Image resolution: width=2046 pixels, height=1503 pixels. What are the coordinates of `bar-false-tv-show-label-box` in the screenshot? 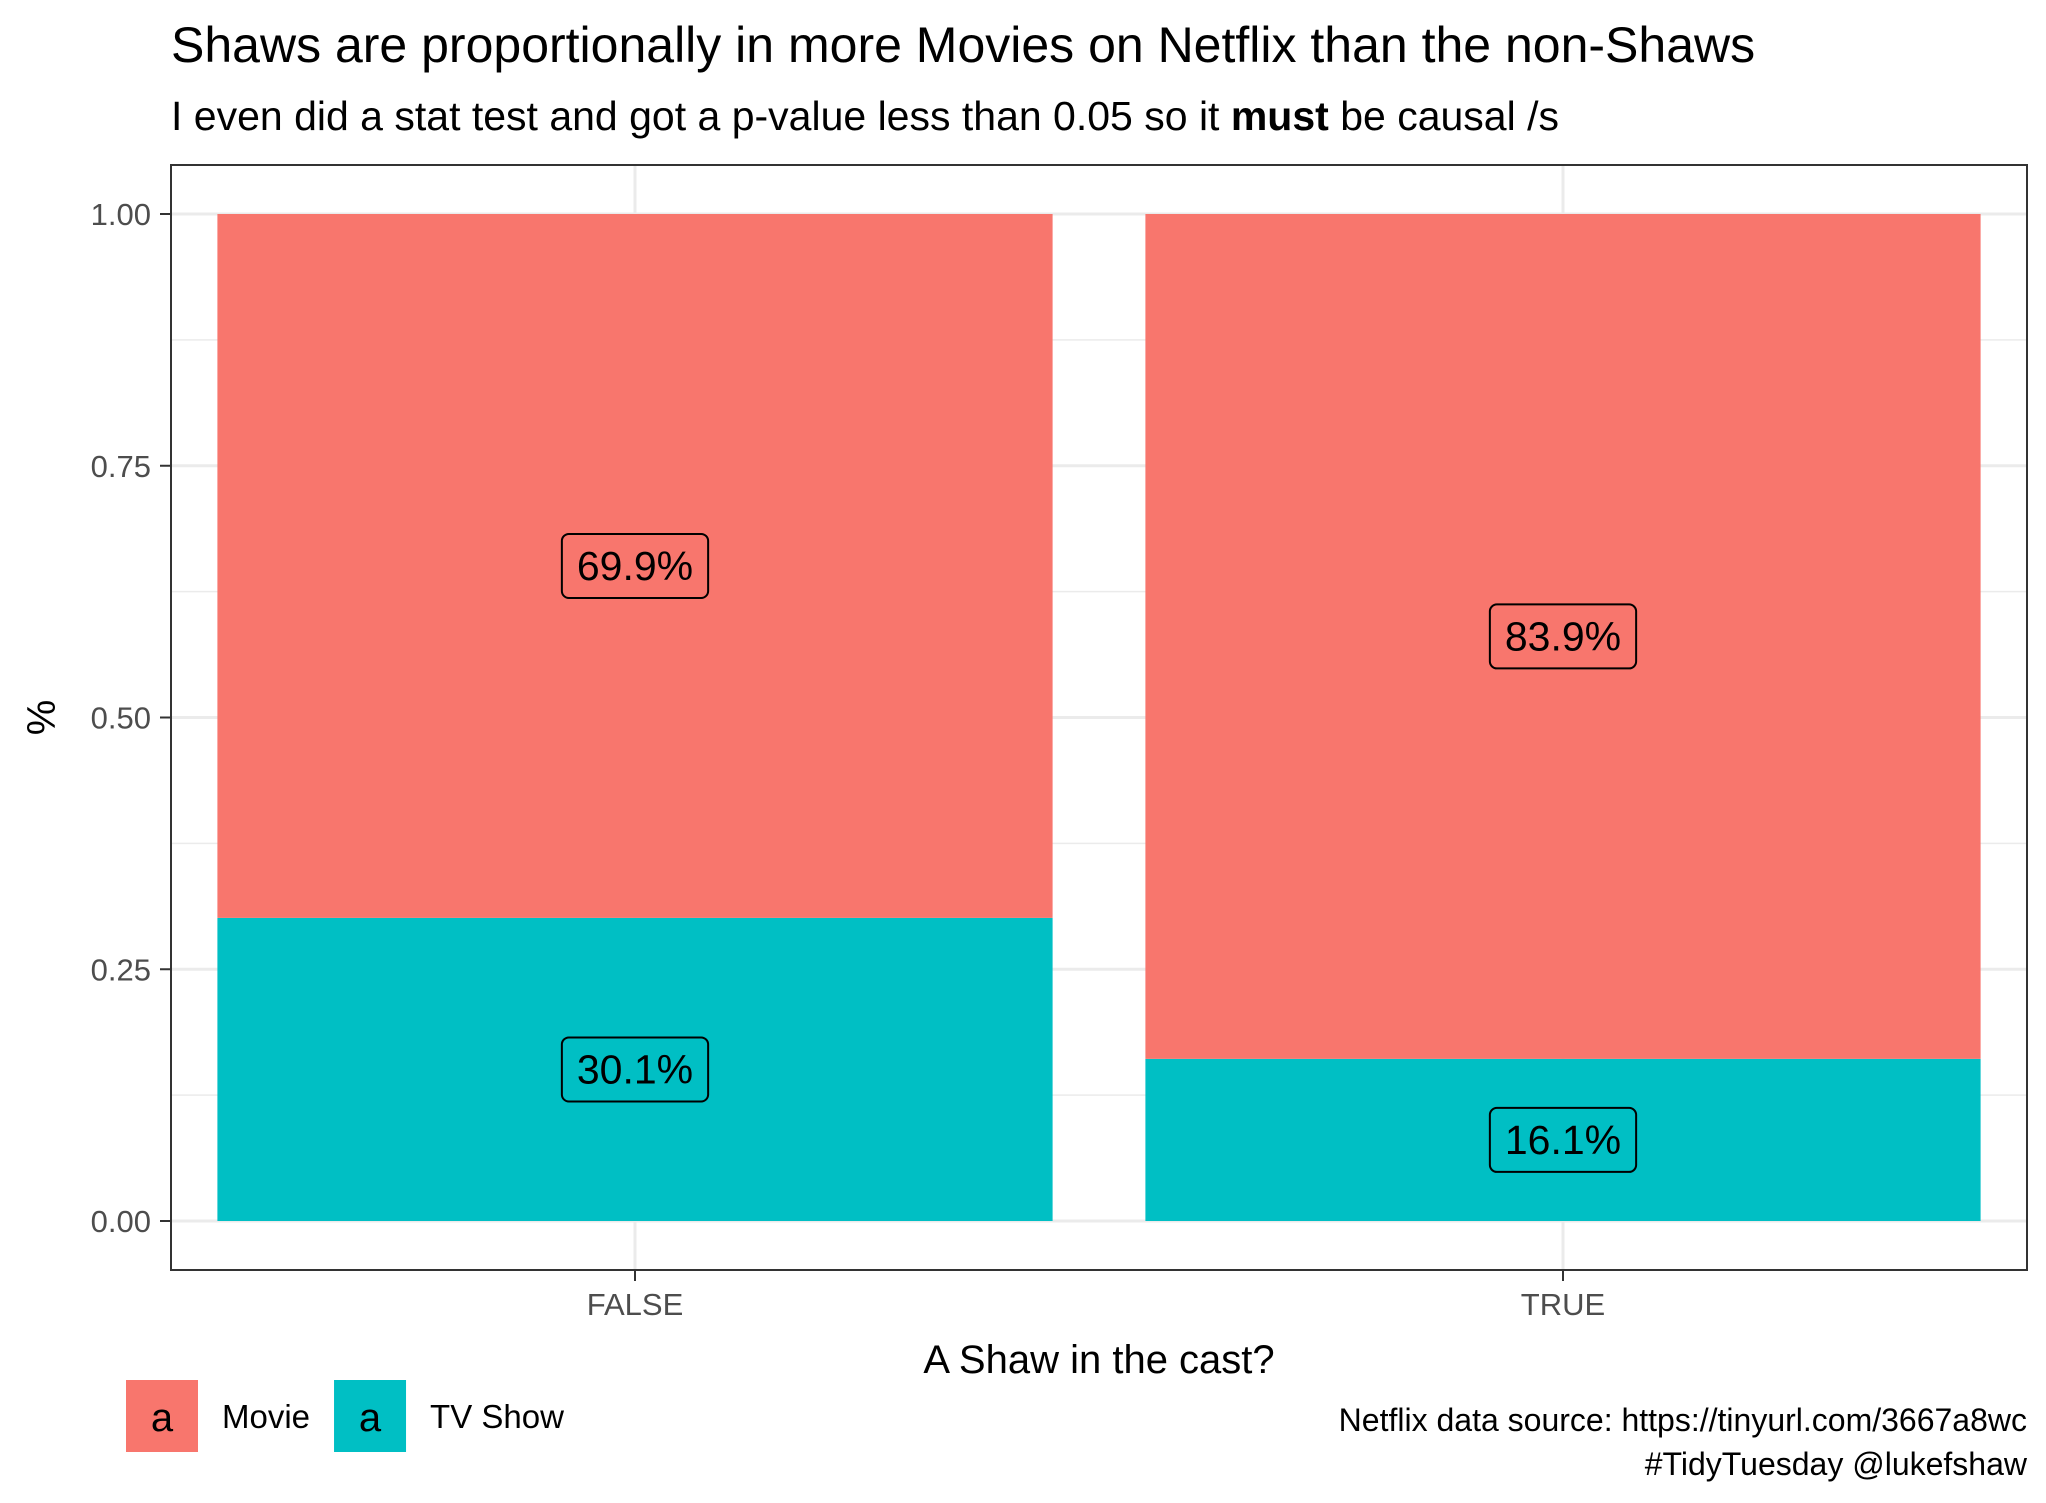 It's located at (635, 1069).